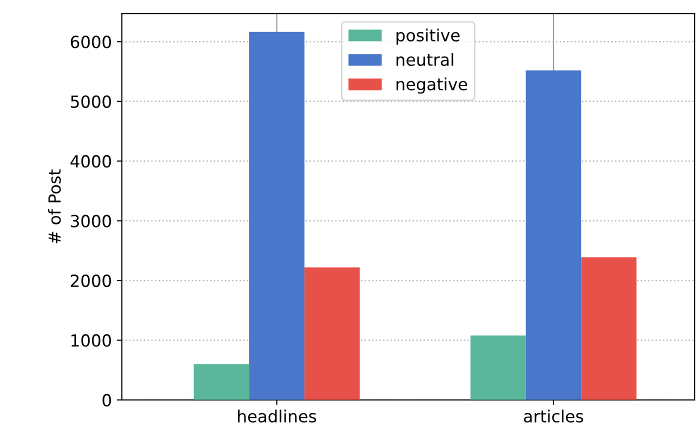  Describe the element at coordinates (425, 59) in the screenshot. I see `legend-label: neutral` at that location.